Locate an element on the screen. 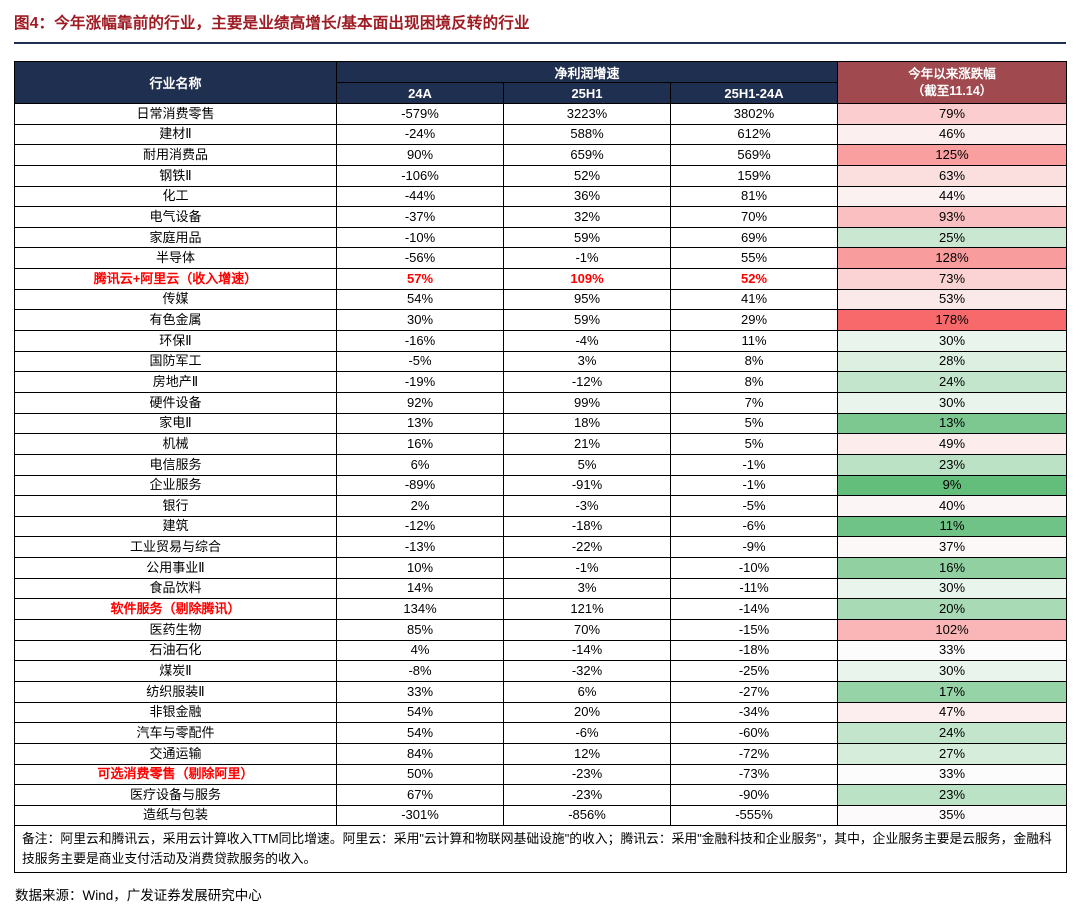 The width and height of the screenshot is (1080, 904). industry-name-cell: 日常消费零售 is located at coordinates (175, 114).